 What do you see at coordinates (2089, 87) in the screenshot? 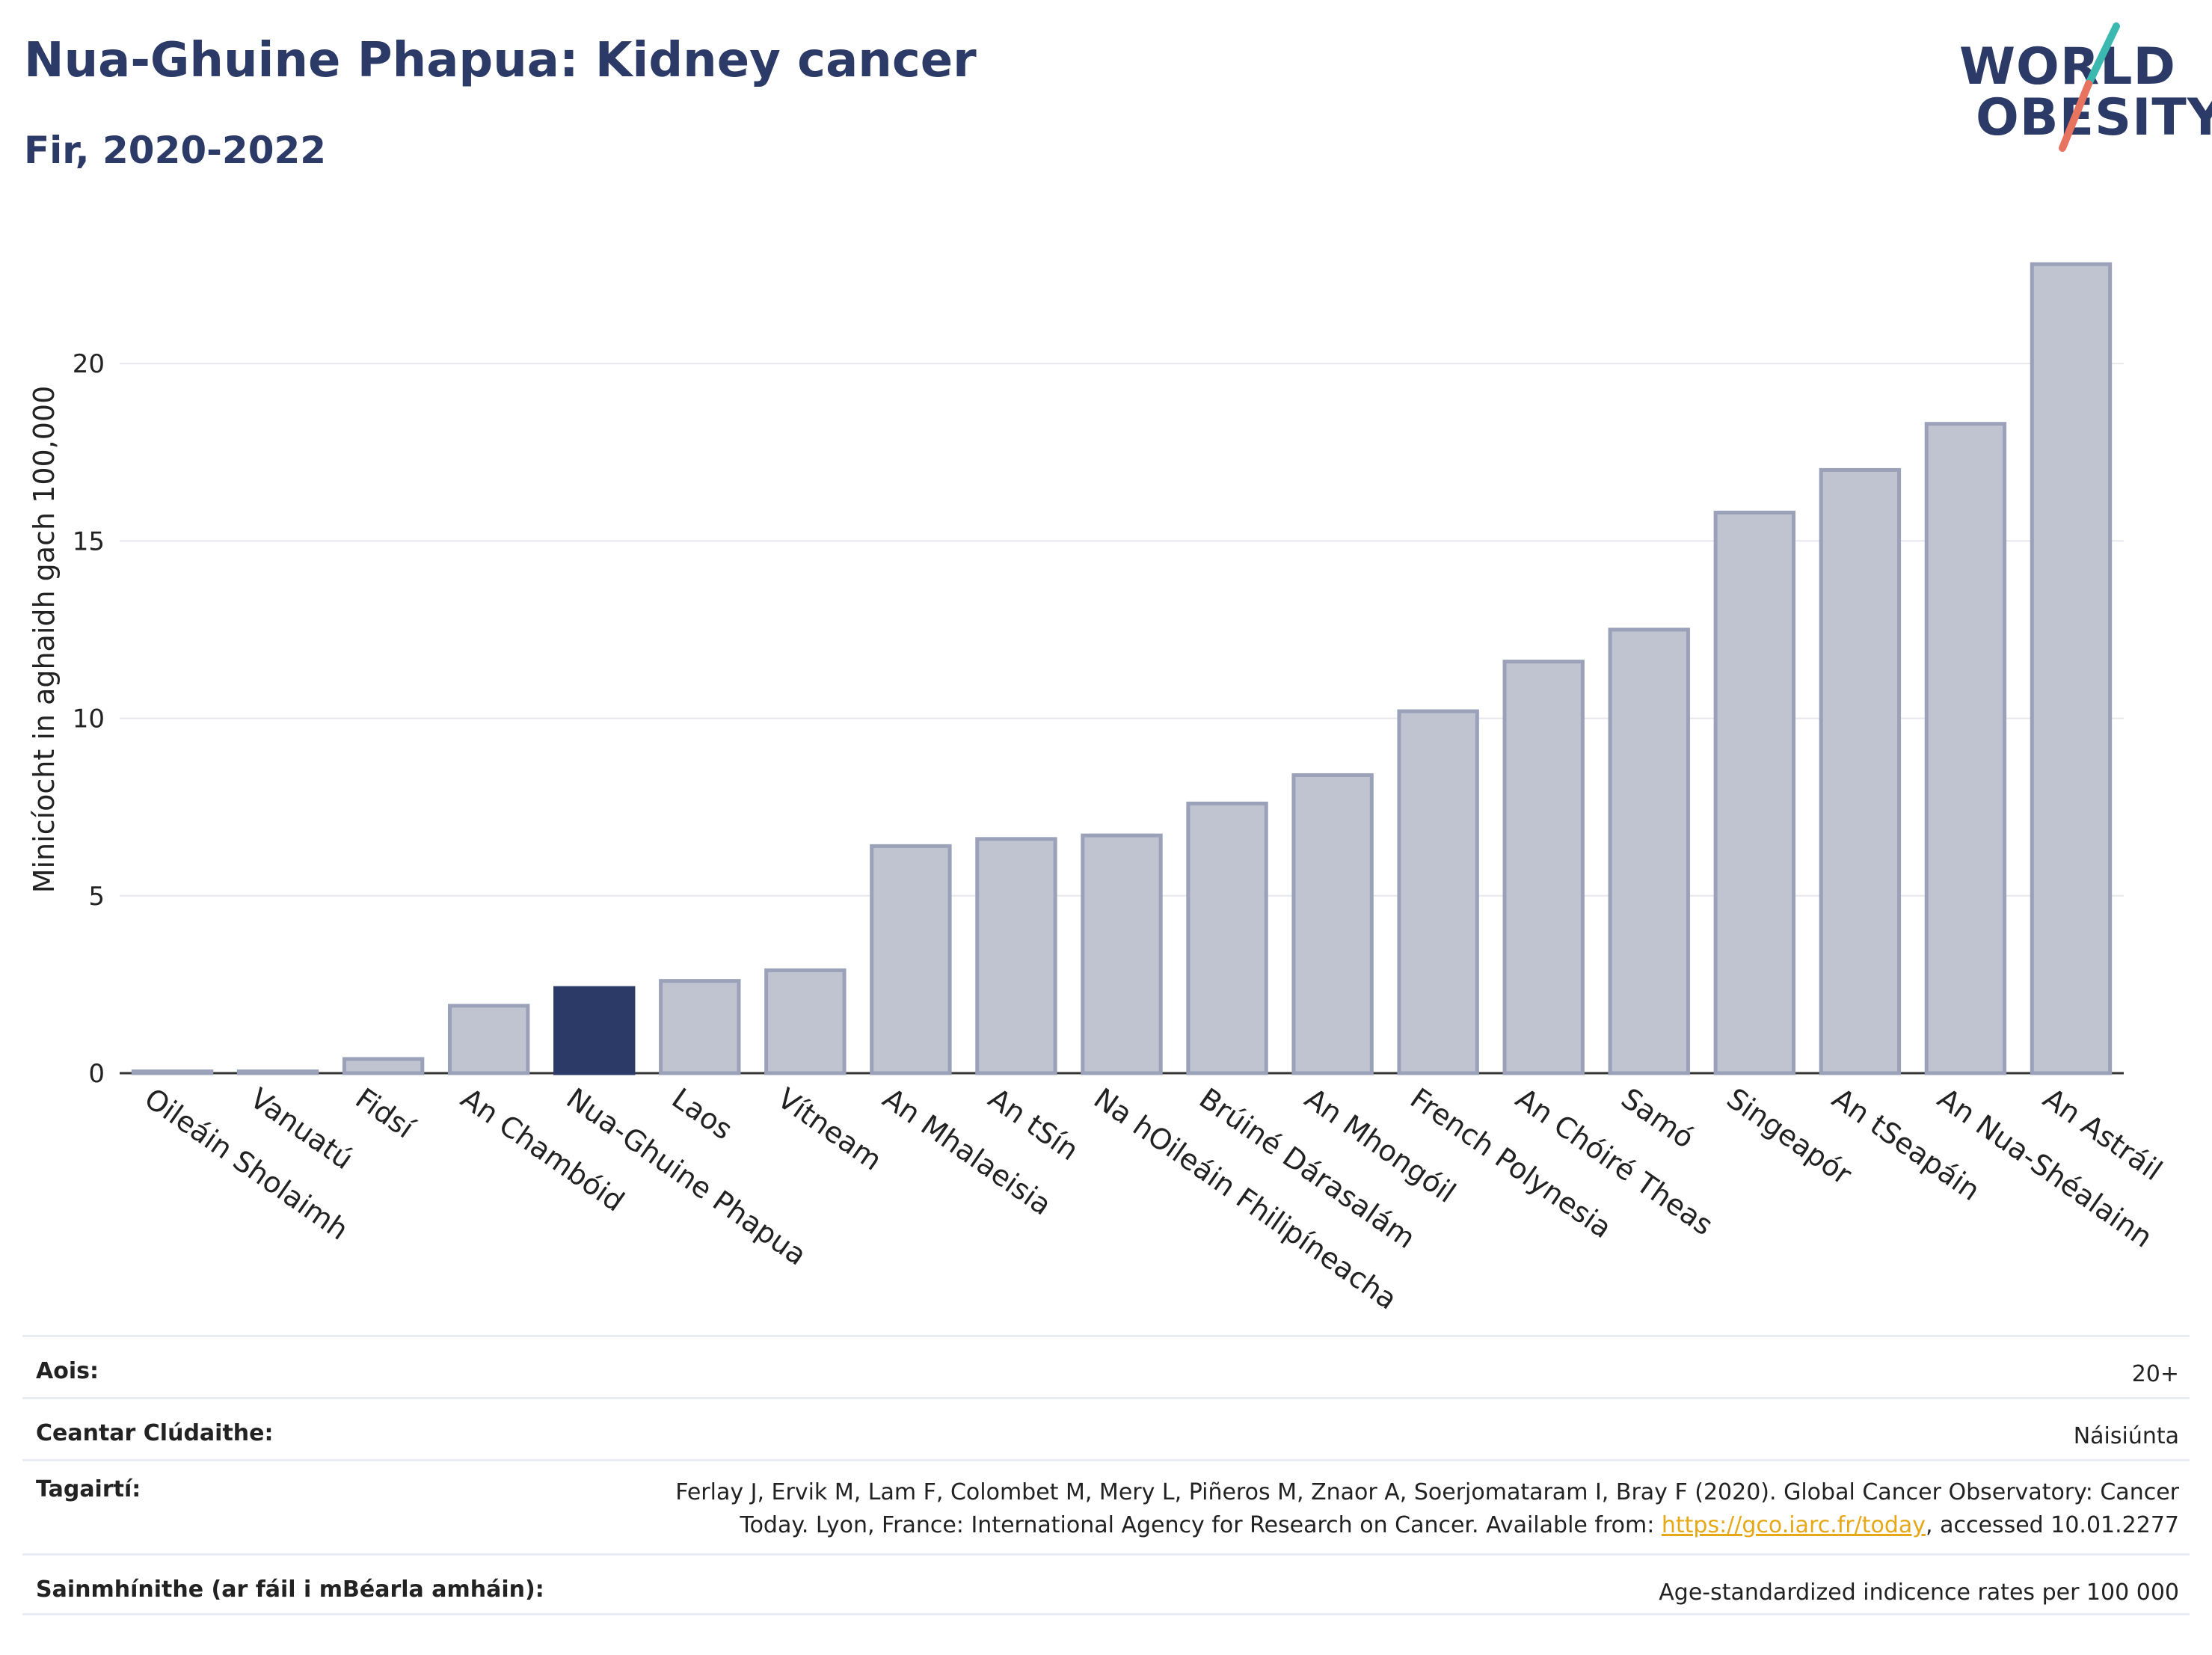
I see `logo-slash-icon` at bounding box center [2089, 87].